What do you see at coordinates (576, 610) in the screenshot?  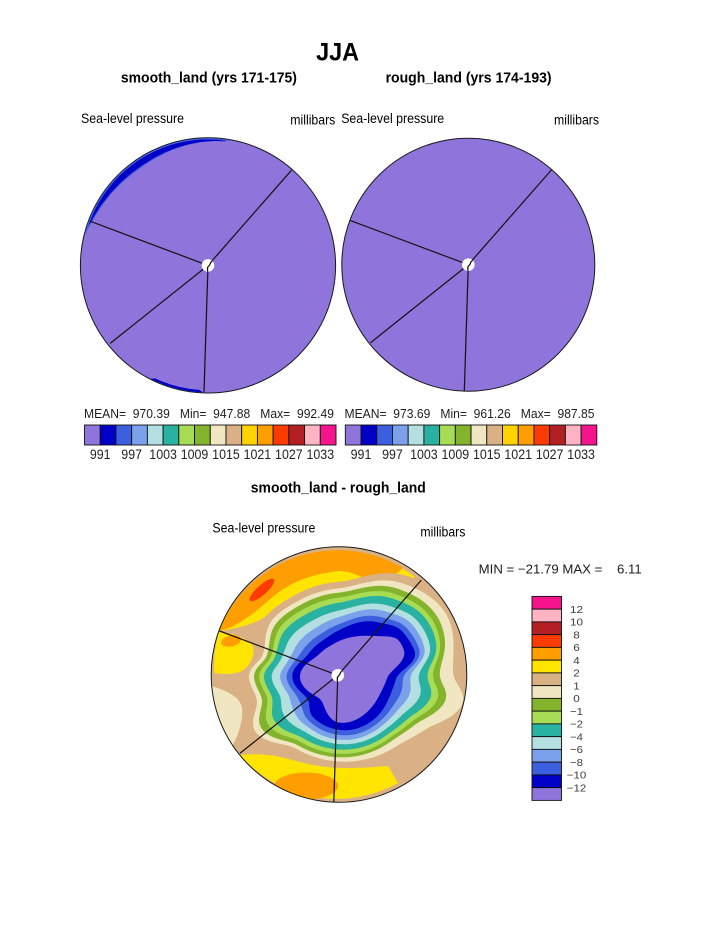 I see `svg-text: 12` at bounding box center [576, 610].